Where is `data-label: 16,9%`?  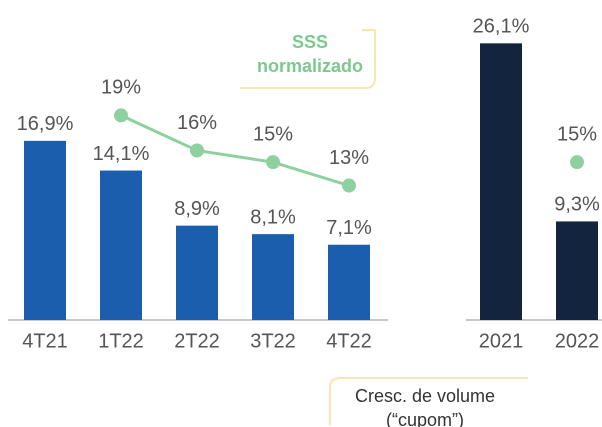 data-label: 16,9% is located at coordinates (45, 124).